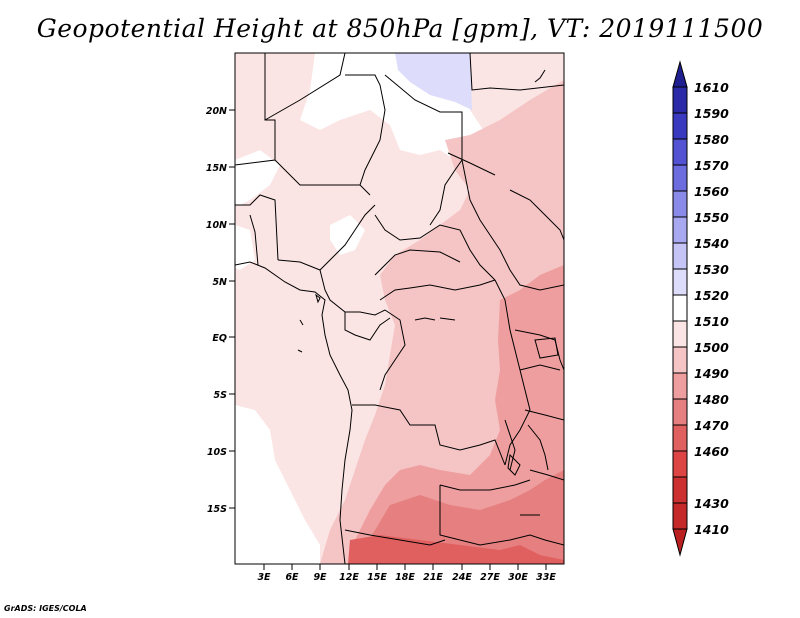 The width and height of the screenshot is (800, 618). I want to click on lat-label-5n: 5N, so click(219, 282).